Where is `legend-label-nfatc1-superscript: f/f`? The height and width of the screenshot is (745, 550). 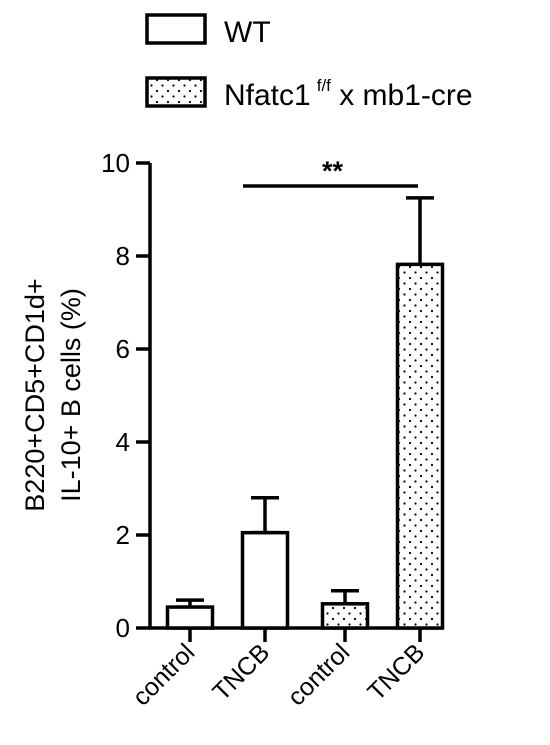
legend-label-nfatc1-superscript: f/f is located at coordinates (324, 85).